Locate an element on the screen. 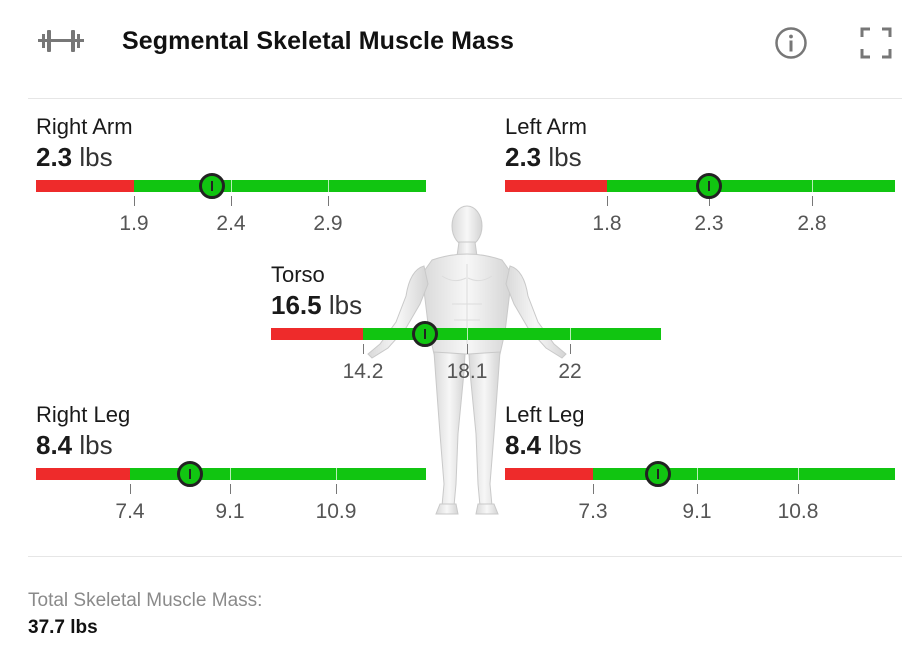  fullscreen-icon is located at coordinates (876, 43).